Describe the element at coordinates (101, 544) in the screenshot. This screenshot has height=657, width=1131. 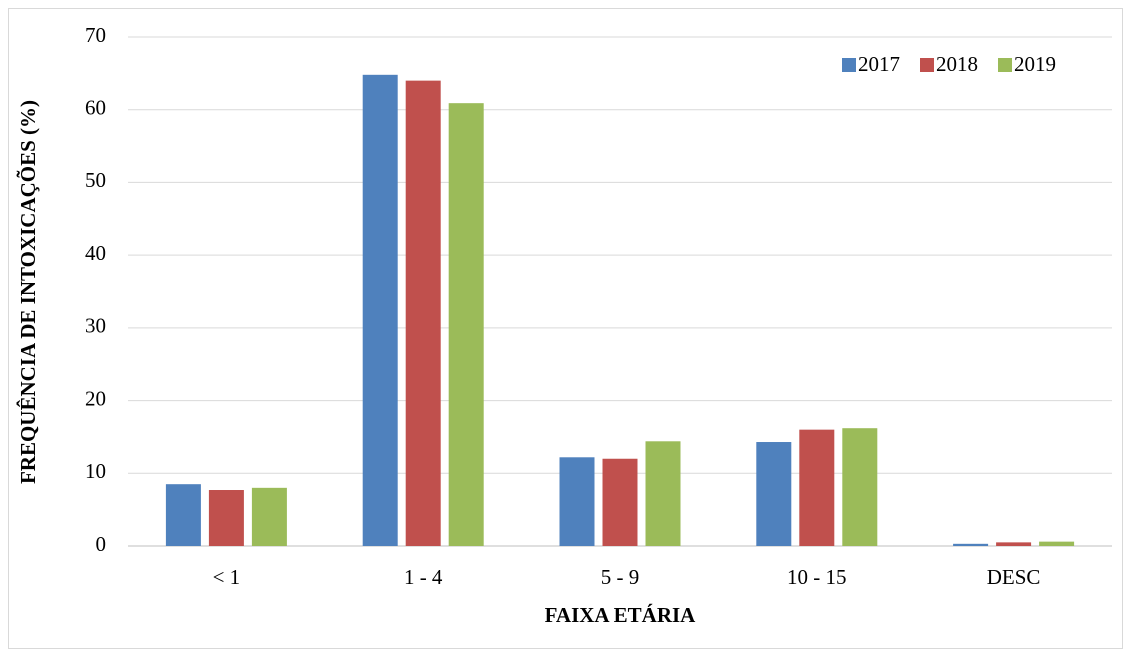
I see `y-tick-label: 0` at that location.